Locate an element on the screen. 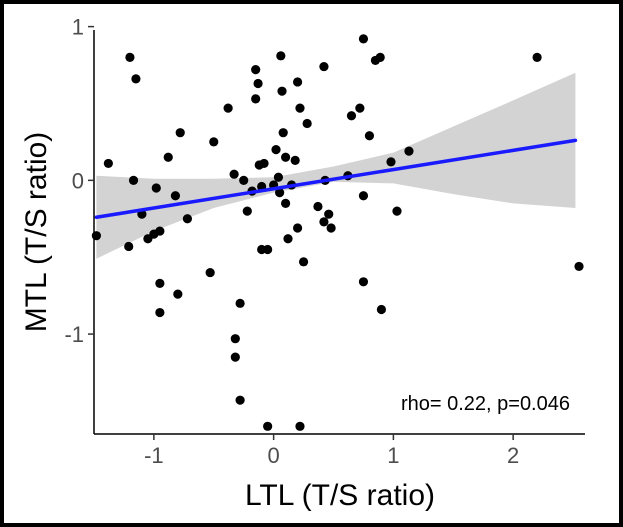 This screenshot has width=623, height=527. y-tick-label: -1 is located at coordinates (74, 334).